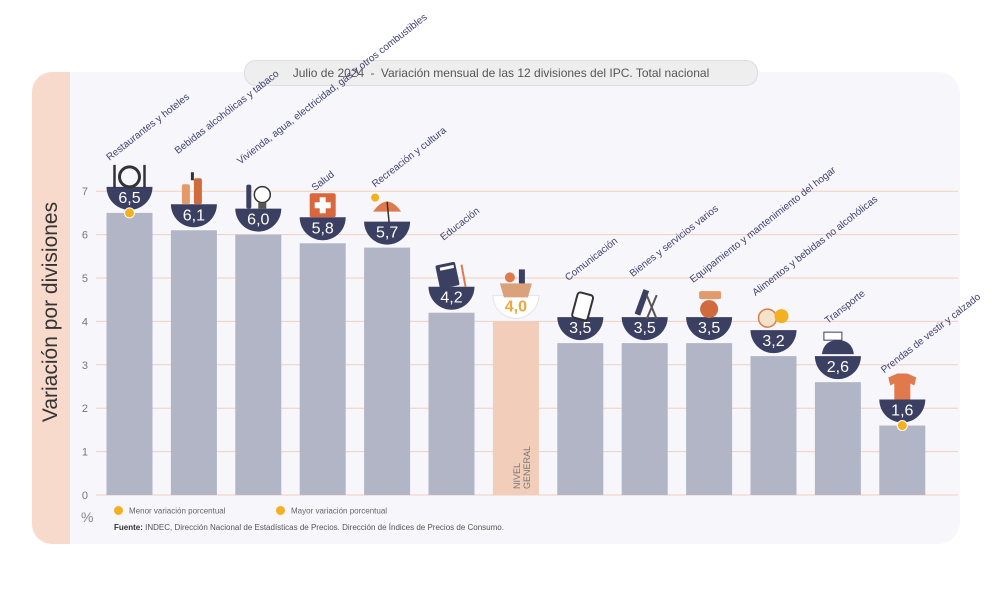 The width and height of the screenshot is (992, 606). I want to click on y-tick-label: 7, so click(85, 192).